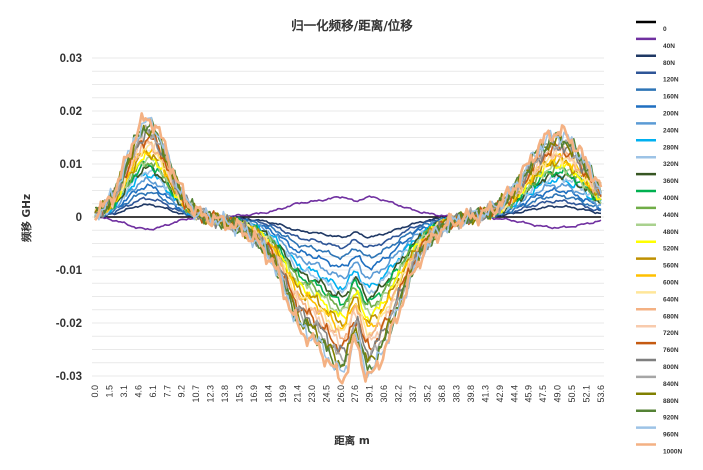 This screenshot has height=470, width=703. What do you see at coordinates (671, 299) in the screenshot?
I see `legend-label: 640N` at bounding box center [671, 299].